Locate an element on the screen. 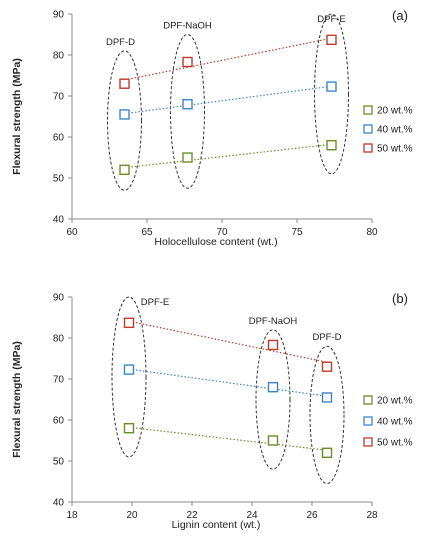  panel-label: (a) is located at coordinates (400, 15).